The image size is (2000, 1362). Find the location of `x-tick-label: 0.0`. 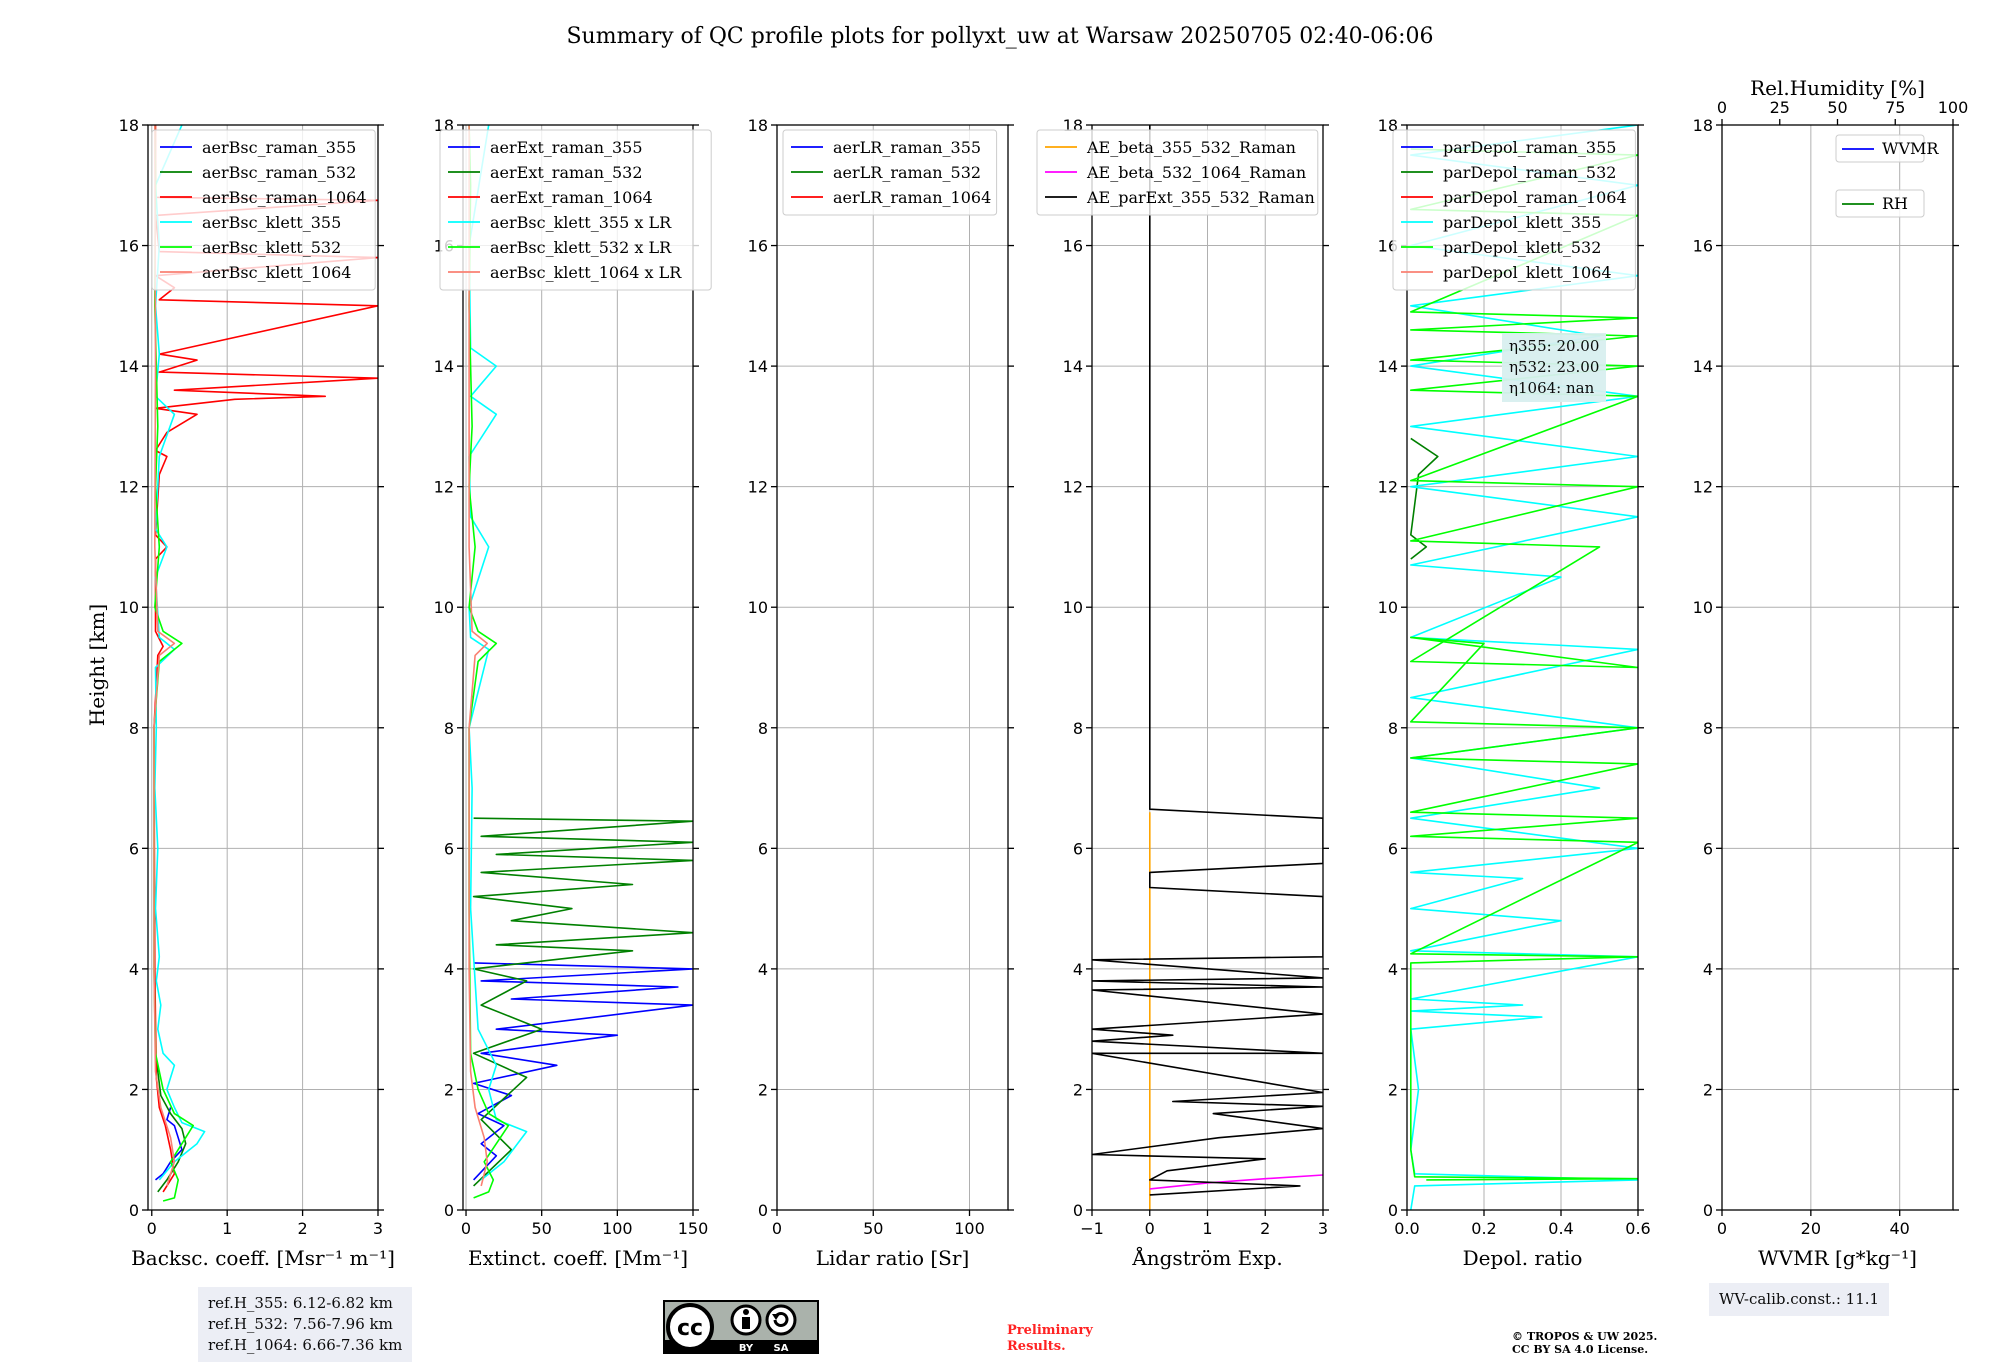

x-tick-label: 0.0 is located at coordinates (1406, 1228).